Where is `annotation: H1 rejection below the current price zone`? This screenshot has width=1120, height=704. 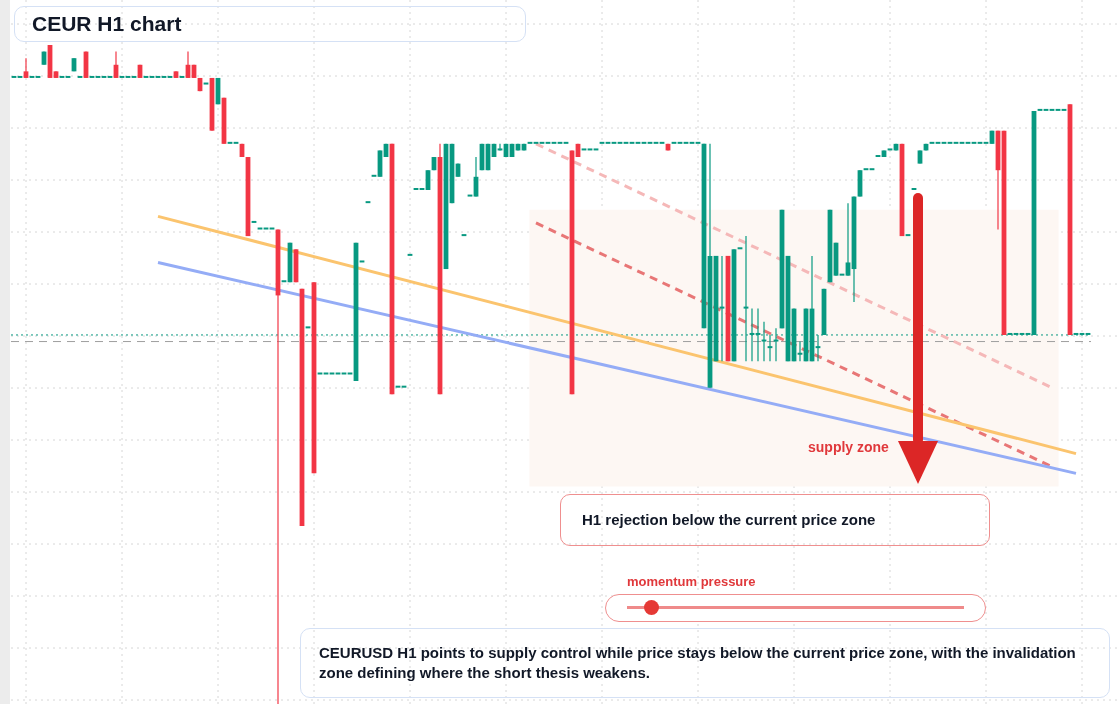
annotation: H1 rejection below the current price zone is located at coordinates (775, 520).